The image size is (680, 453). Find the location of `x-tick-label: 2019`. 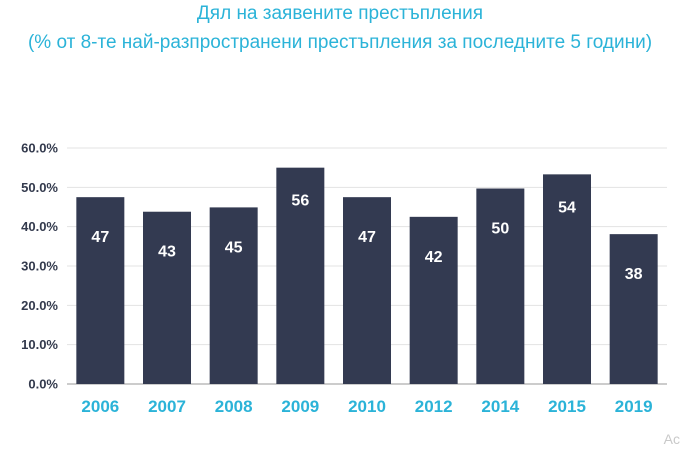

x-tick-label: 2019 is located at coordinates (634, 406).